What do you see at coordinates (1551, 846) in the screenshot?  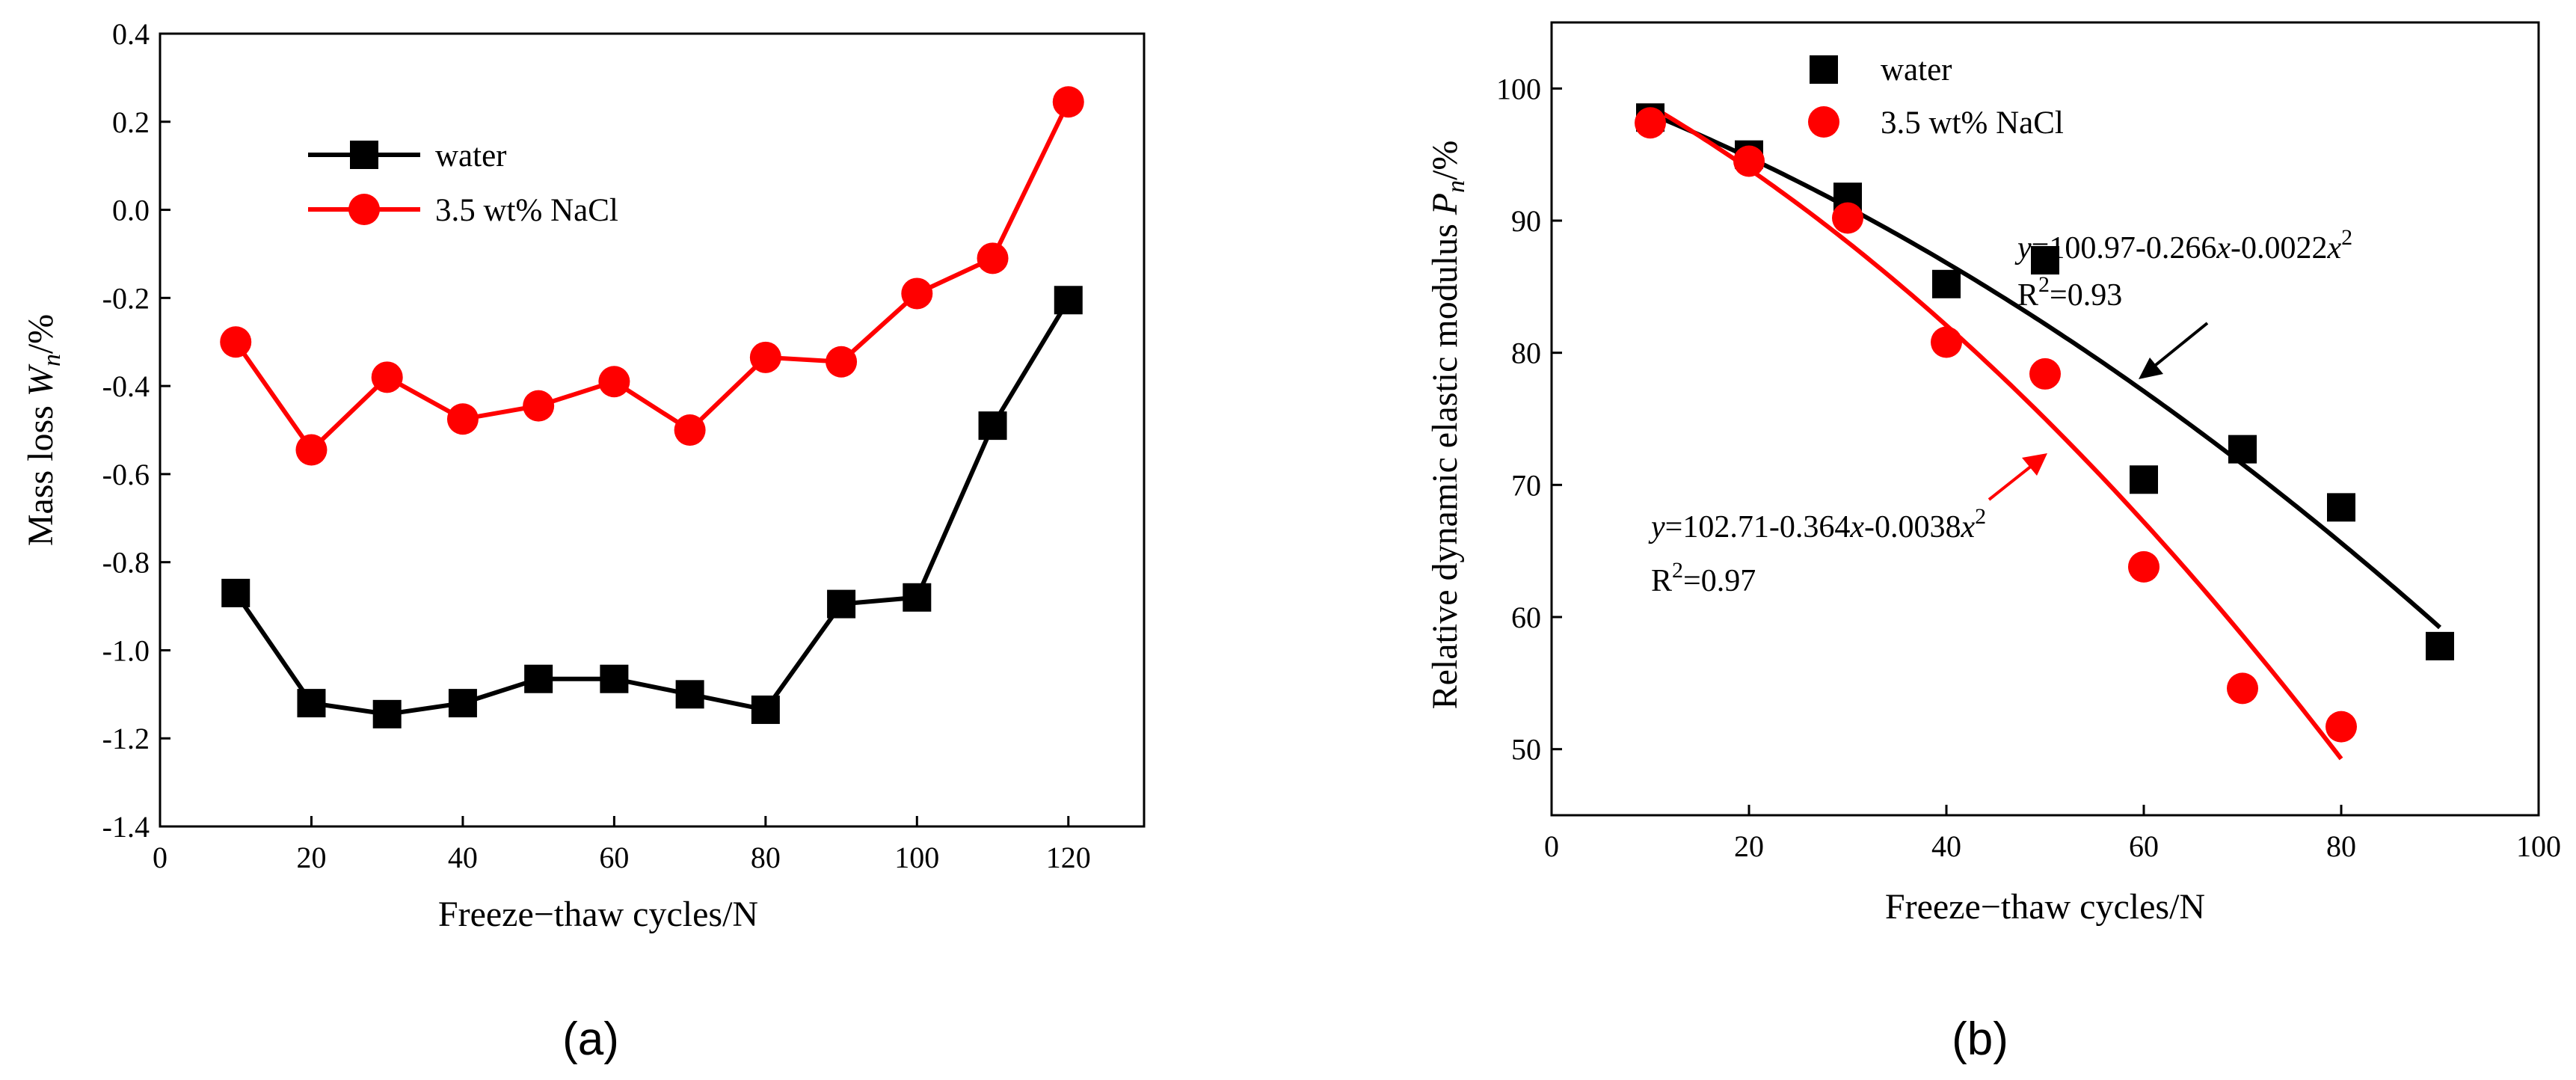 I see `chart-b-xtick-label: 0` at bounding box center [1551, 846].